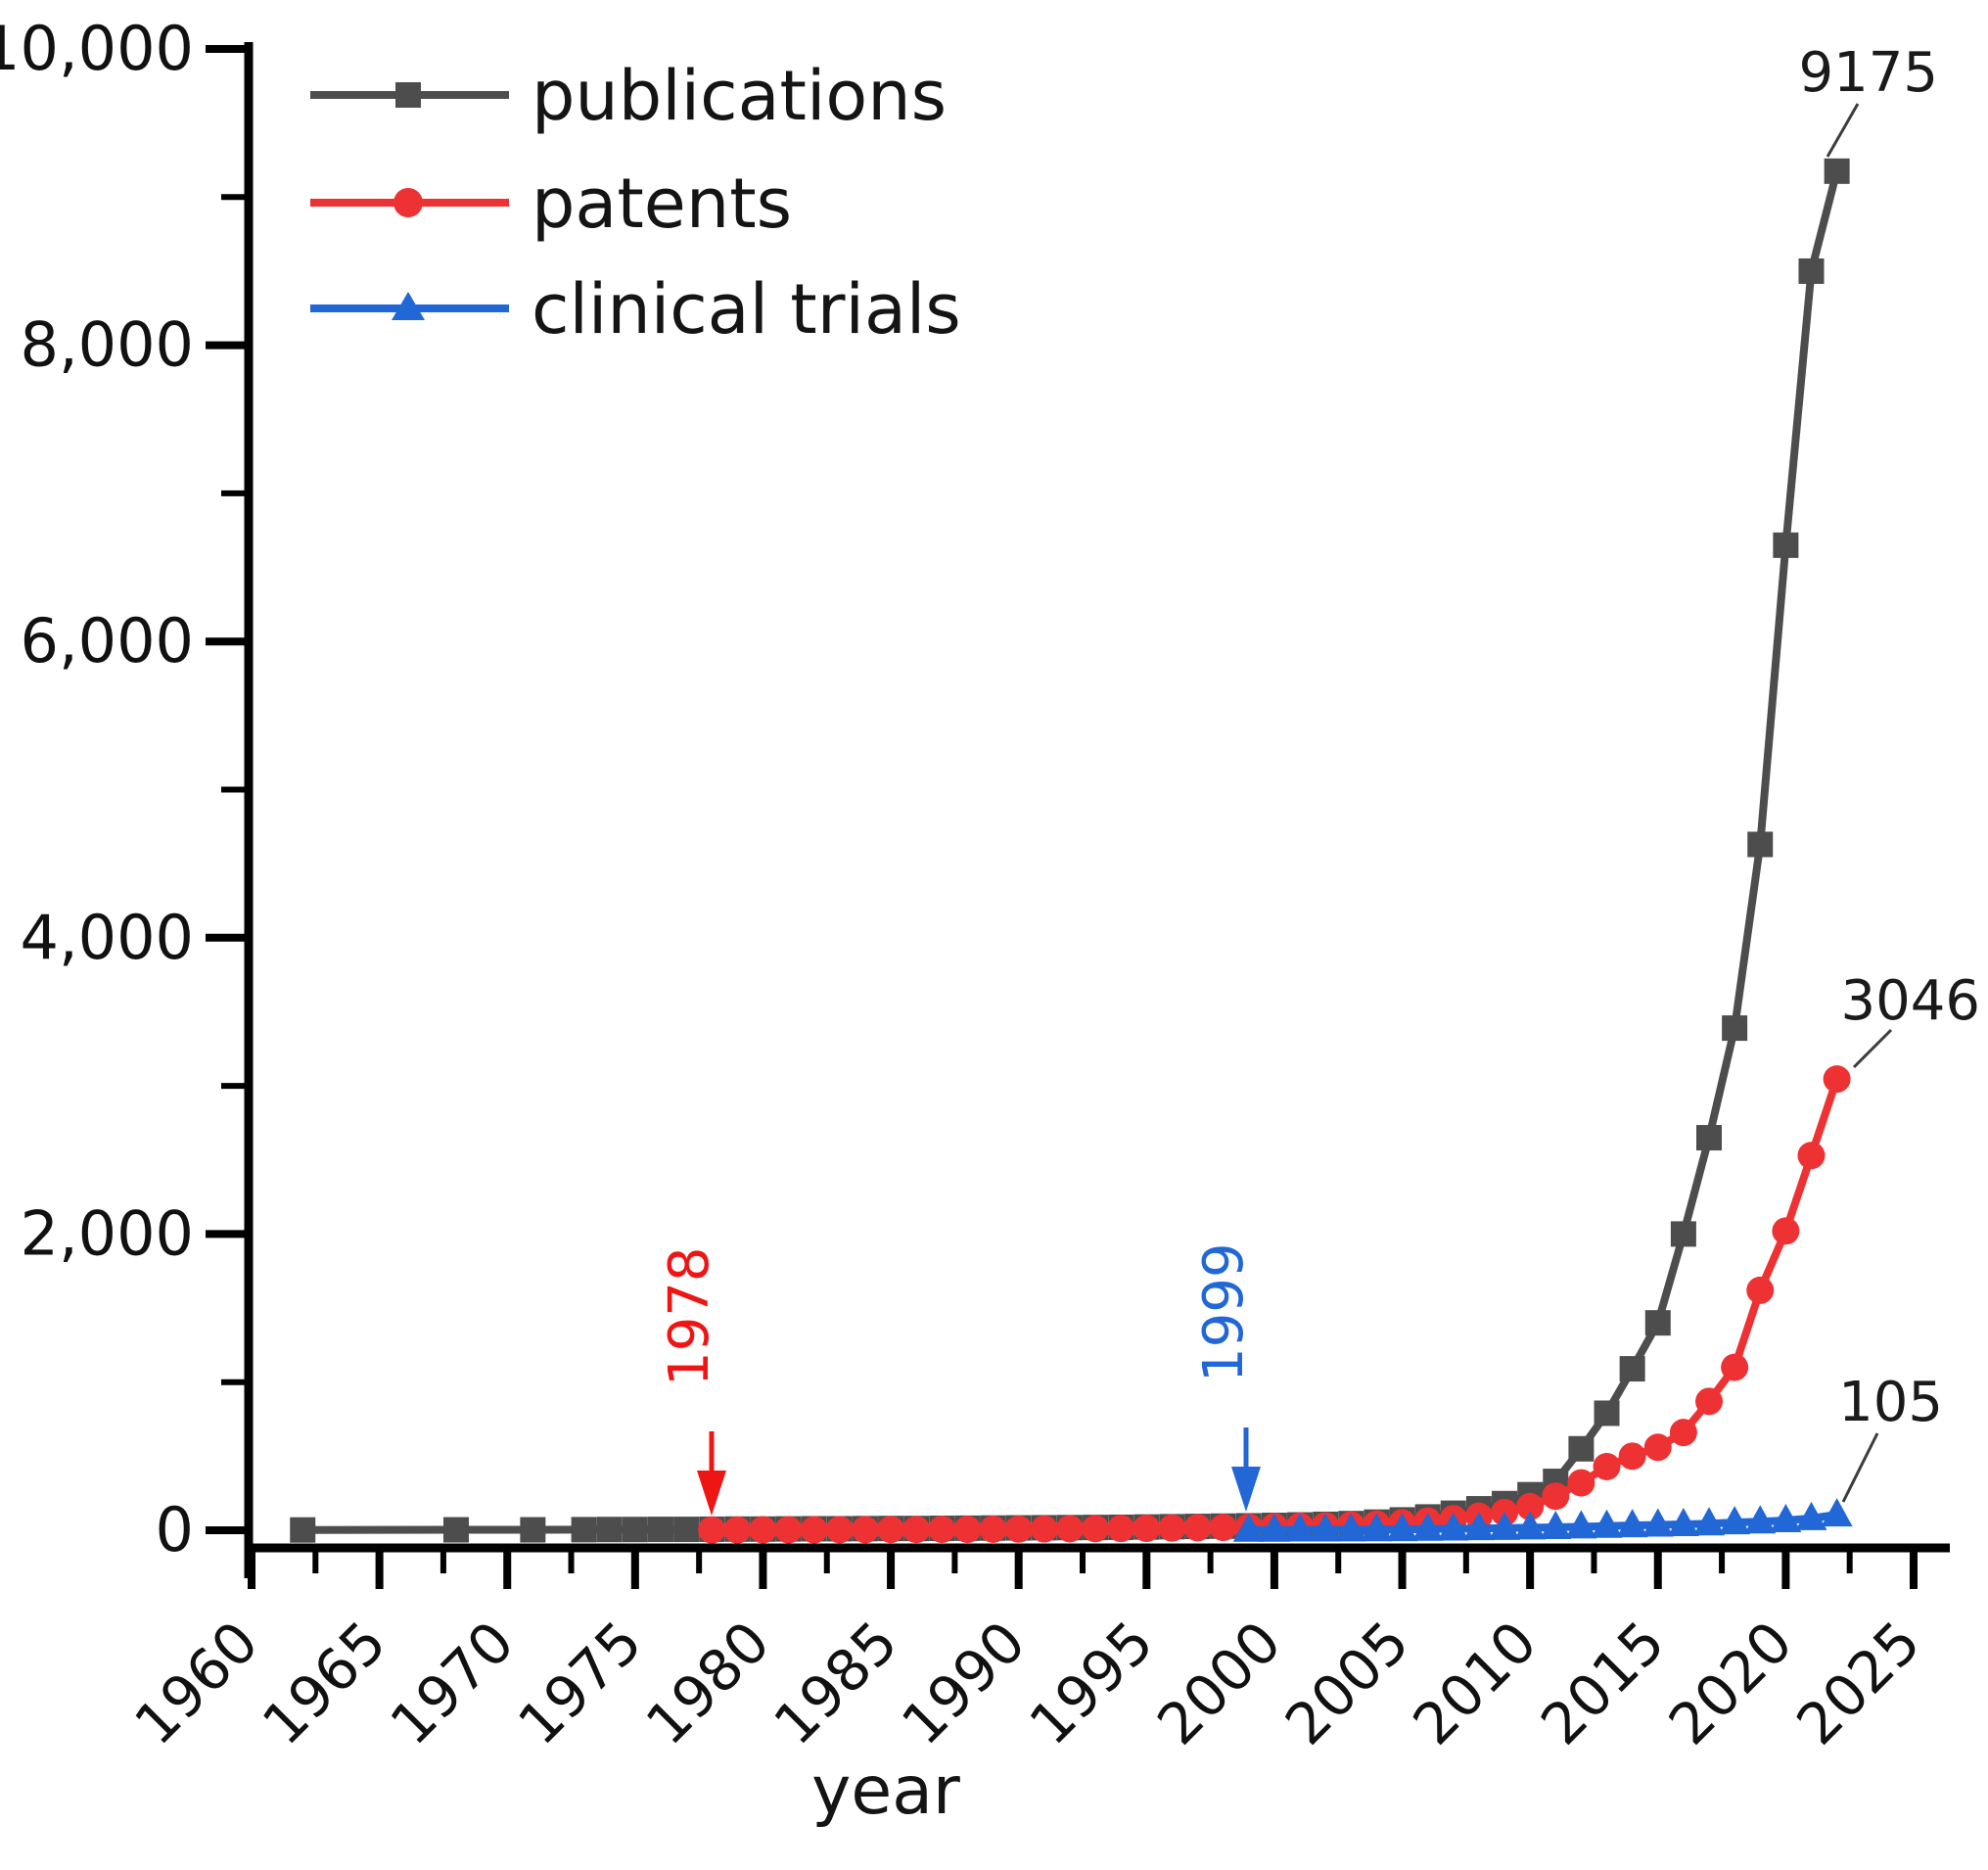  I want to click on end-label-publications: 9175, so click(1868, 100).